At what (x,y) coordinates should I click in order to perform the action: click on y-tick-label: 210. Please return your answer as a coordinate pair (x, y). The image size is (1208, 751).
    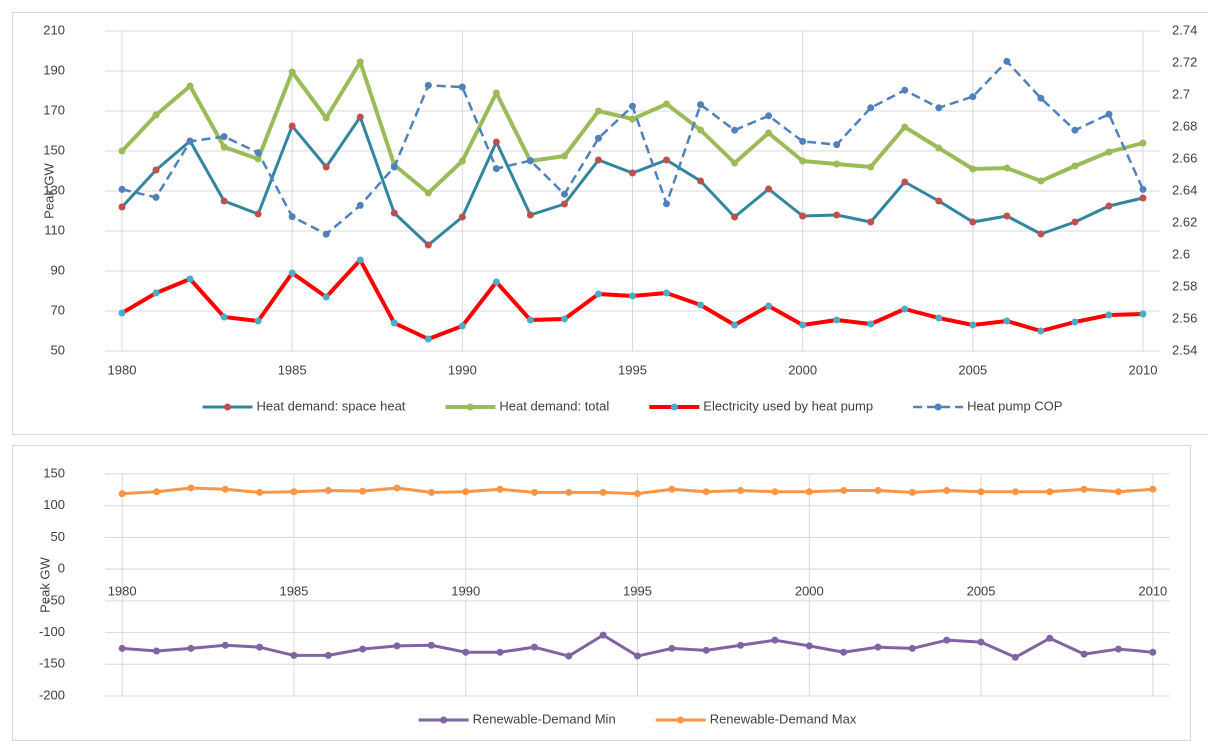
    Looking at the image, I should click on (54, 29).